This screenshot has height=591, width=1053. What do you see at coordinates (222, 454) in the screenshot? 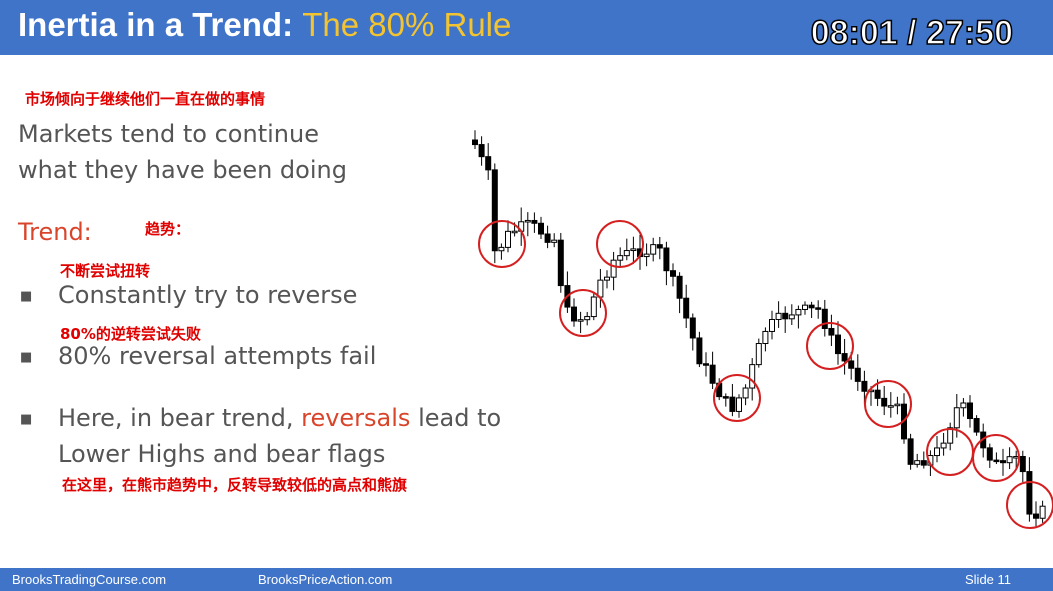
I see `bullet-text: Lower Highs and bear flags` at bounding box center [222, 454].